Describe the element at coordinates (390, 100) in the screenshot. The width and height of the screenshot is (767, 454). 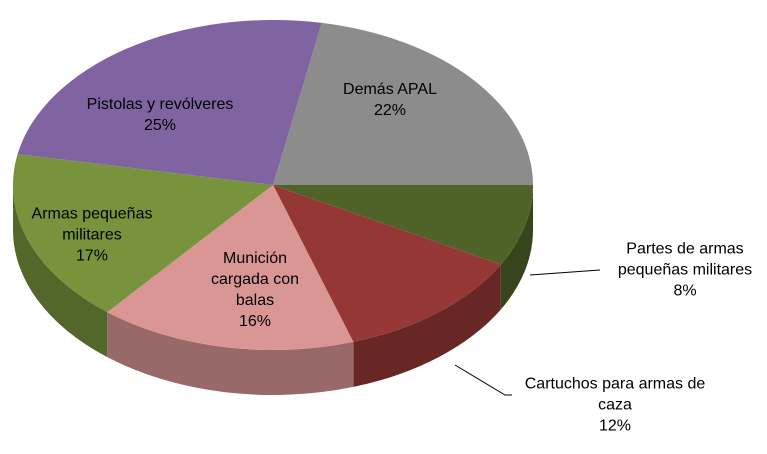
I see `slice-label: Demás APAL 22%` at that location.